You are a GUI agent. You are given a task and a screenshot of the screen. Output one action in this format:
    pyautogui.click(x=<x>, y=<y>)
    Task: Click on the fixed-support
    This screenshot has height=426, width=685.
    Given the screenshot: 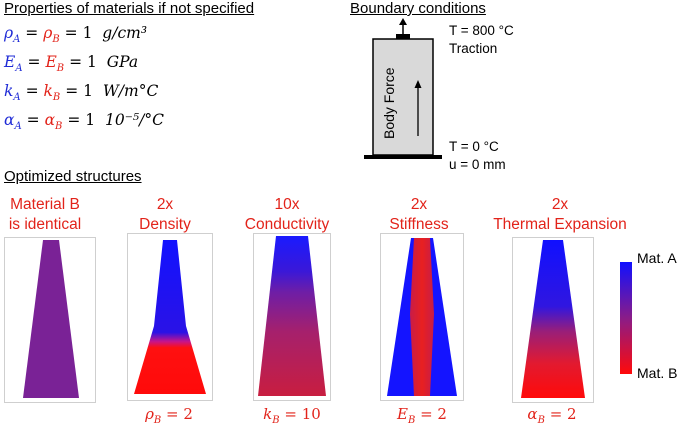 What is the action you would take?
    pyautogui.click(x=403, y=157)
    